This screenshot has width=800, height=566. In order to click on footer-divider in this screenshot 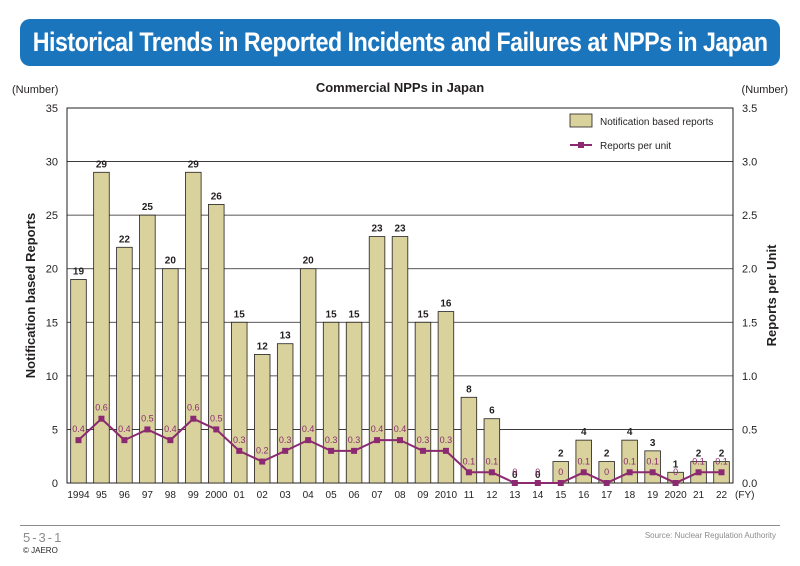, I will do `click(400, 525)`.